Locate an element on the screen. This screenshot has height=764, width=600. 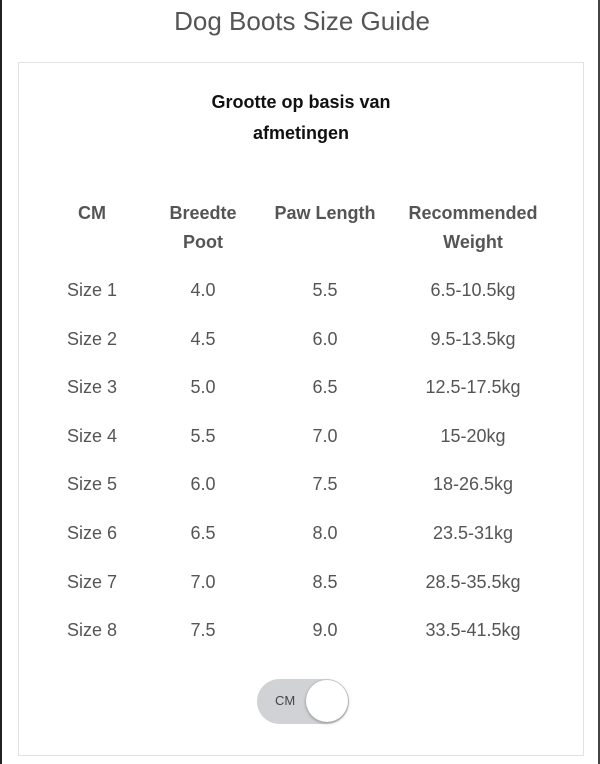
column-header: Breedte Poot is located at coordinates (202, 228).